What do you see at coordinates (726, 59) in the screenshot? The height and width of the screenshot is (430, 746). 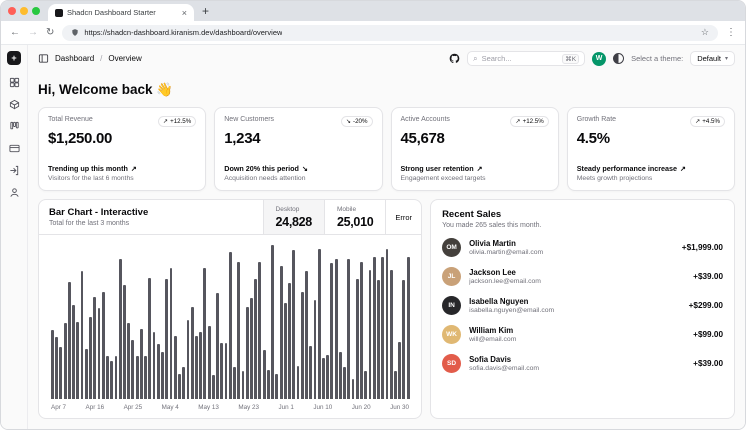 I see `chevron-down-icon: ▾` at bounding box center [726, 59].